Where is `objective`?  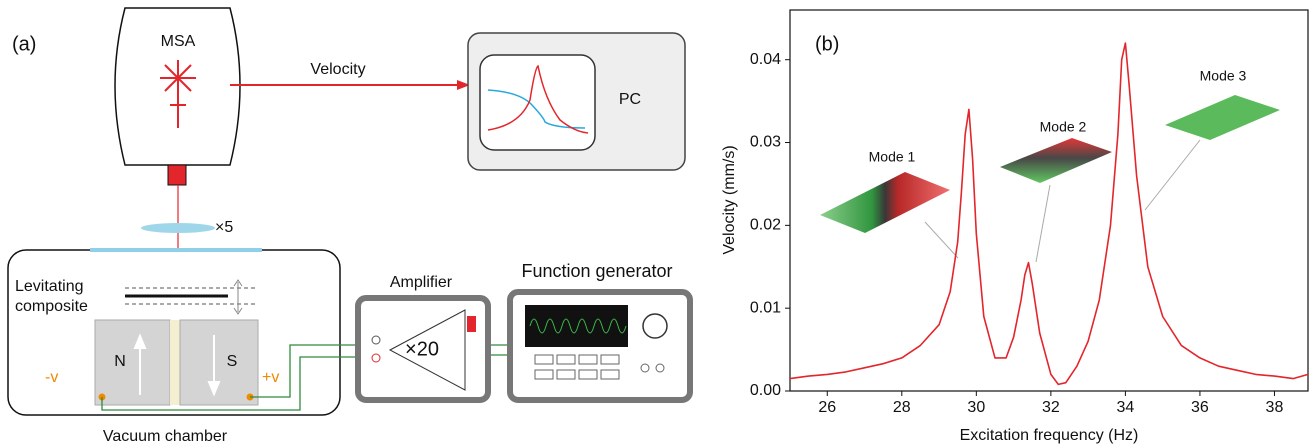 objective is located at coordinates (177, 175).